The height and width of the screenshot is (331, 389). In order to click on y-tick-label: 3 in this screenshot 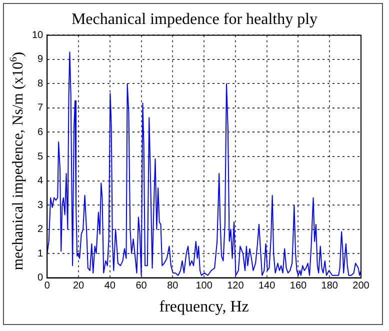, I will do `click(41, 205)`.